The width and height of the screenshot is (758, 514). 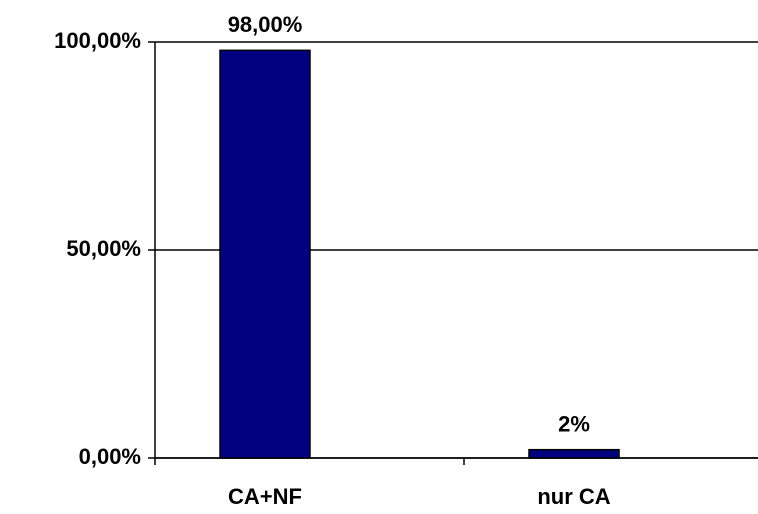 I want to click on data-label: 98,00%, so click(x=265, y=24).